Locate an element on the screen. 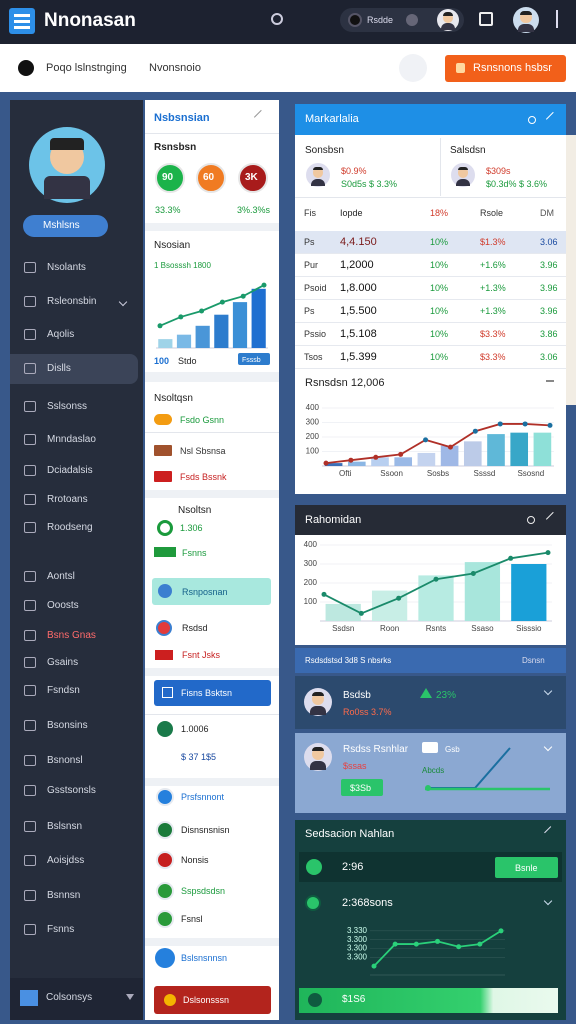  stat-sub: S0d5s $ 3.3% is located at coordinates (369, 184).